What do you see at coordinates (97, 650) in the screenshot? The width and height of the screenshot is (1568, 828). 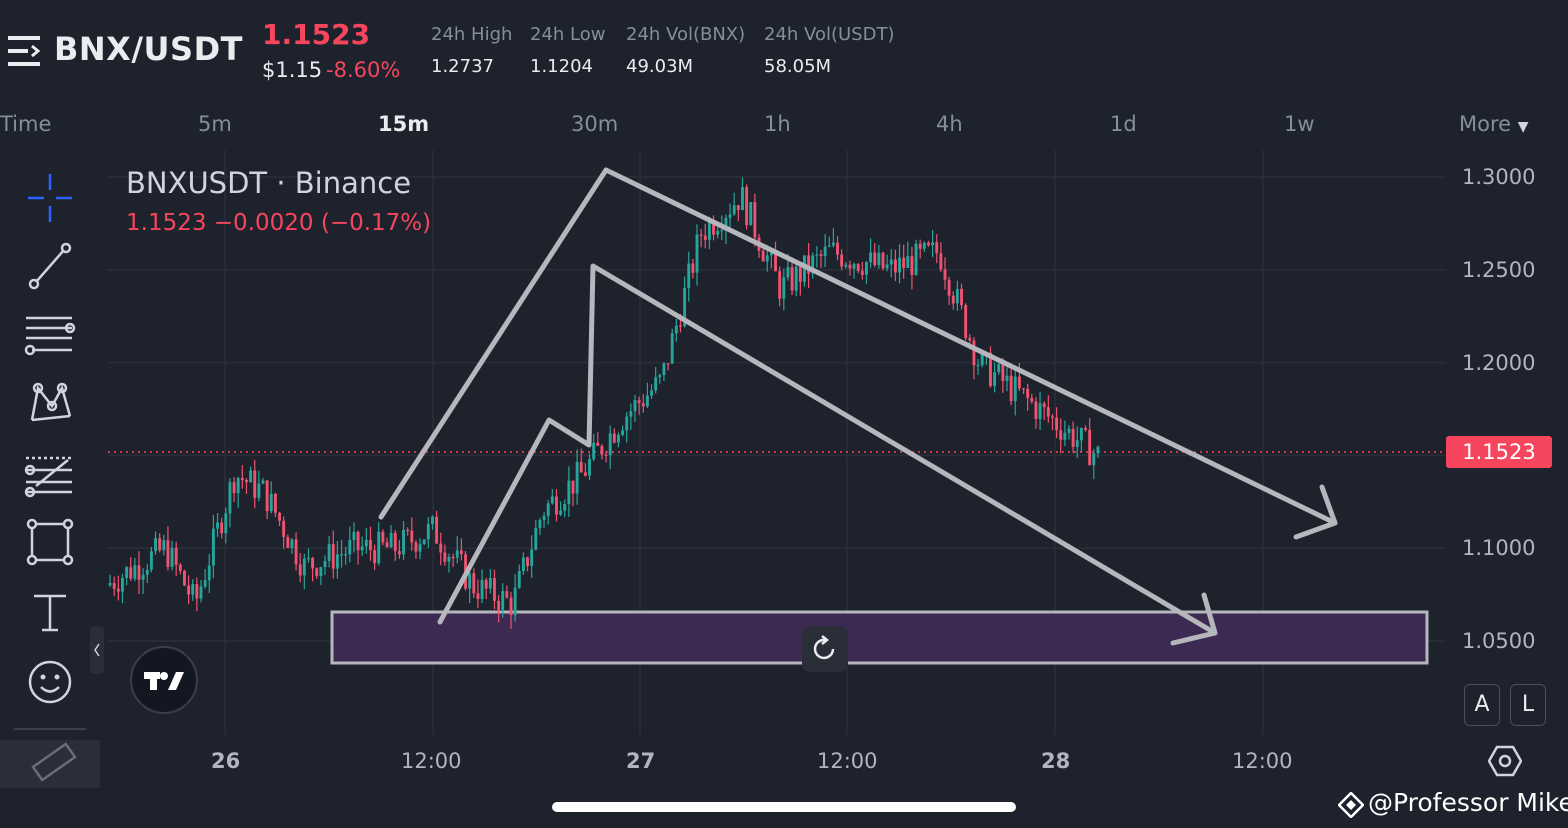 I see `collapse-toolbar-icon` at bounding box center [97, 650].